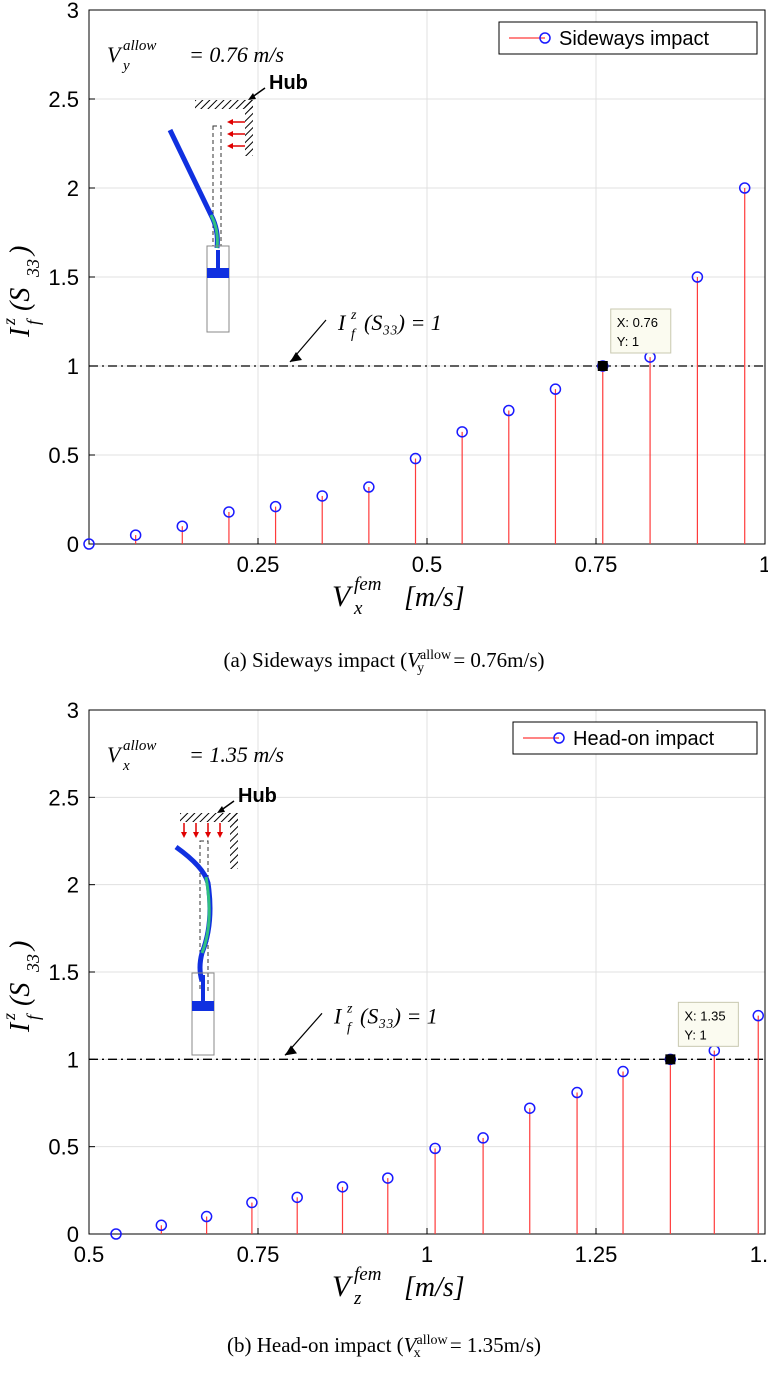 The image size is (768, 1375). What do you see at coordinates (63, 1147) in the screenshot?
I see `chart-b-ytick-label-1: 0.5` at bounding box center [63, 1147].